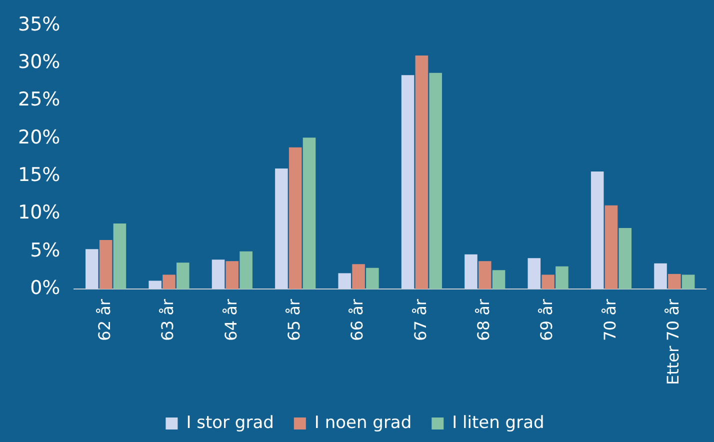 The width and height of the screenshot is (714, 442). I want to click on y-tick-label: 0%, so click(45, 287).